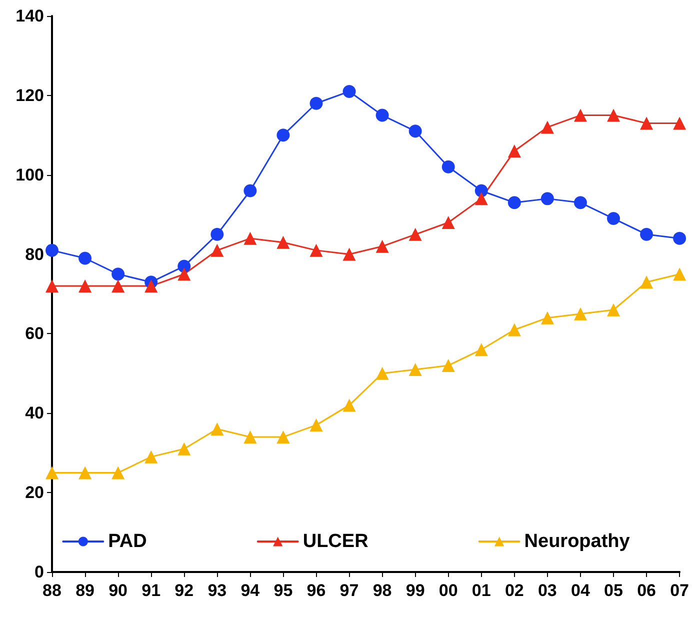 The width and height of the screenshot is (692, 628). What do you see at coordinates (34, 413) in the screenshot?
I see `y-tick-label: 40` at bounding box center [34, 413].